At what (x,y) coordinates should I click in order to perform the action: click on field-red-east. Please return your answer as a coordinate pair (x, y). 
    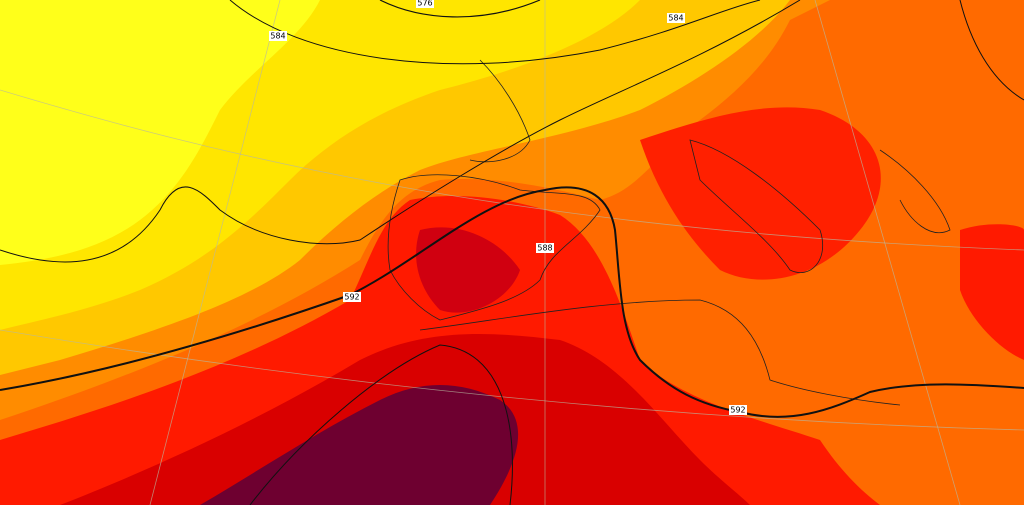
    Looking at the image, I should click on (760, 193).